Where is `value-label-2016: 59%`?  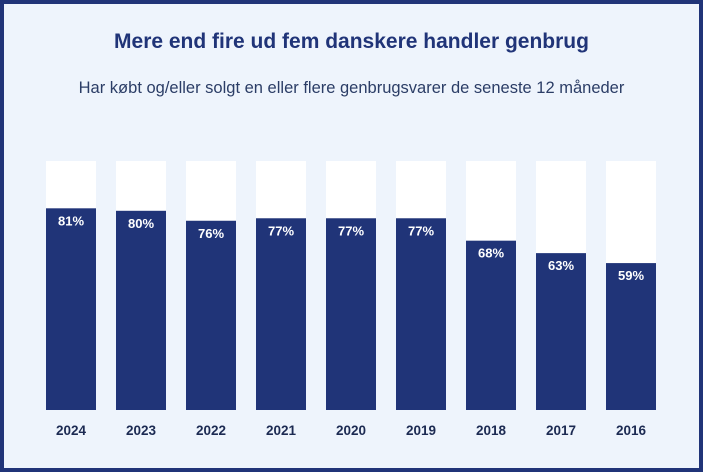
value-label-2016: 59% is located at coordinates (631, 275).